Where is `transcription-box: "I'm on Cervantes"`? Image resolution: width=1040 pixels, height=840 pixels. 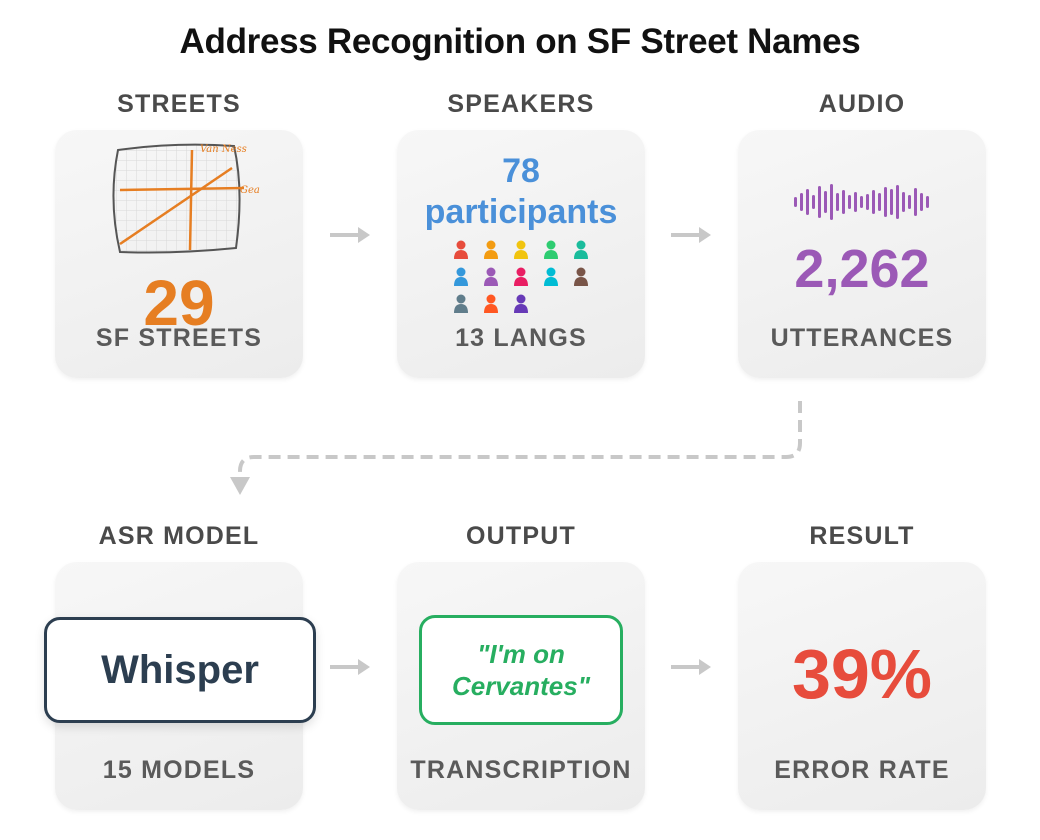
transcription-box: "I'm on Cervantes" is located at coordinates (521, 670).